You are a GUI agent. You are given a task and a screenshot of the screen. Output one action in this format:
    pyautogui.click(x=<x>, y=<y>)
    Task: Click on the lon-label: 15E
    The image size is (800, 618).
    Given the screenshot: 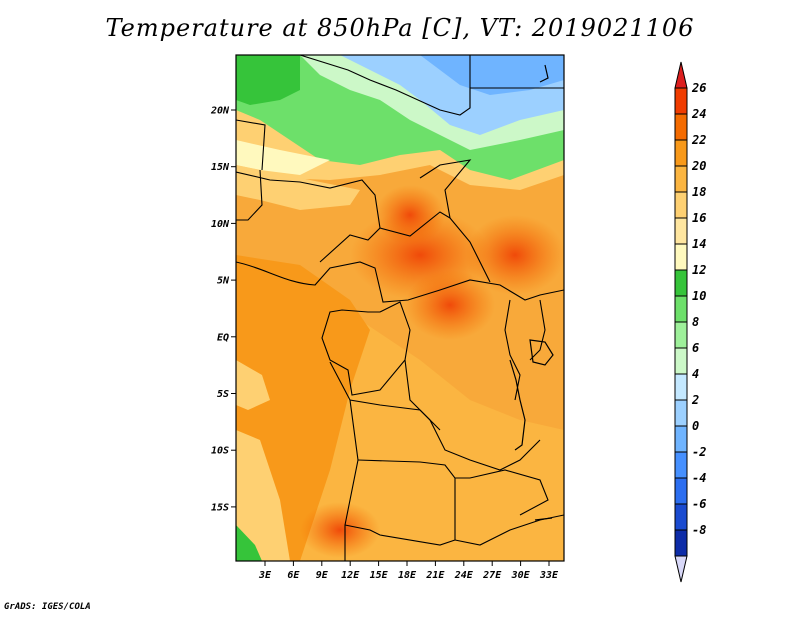 What is the action you would take?
    pyautogui.click(x=379, y=575)
    